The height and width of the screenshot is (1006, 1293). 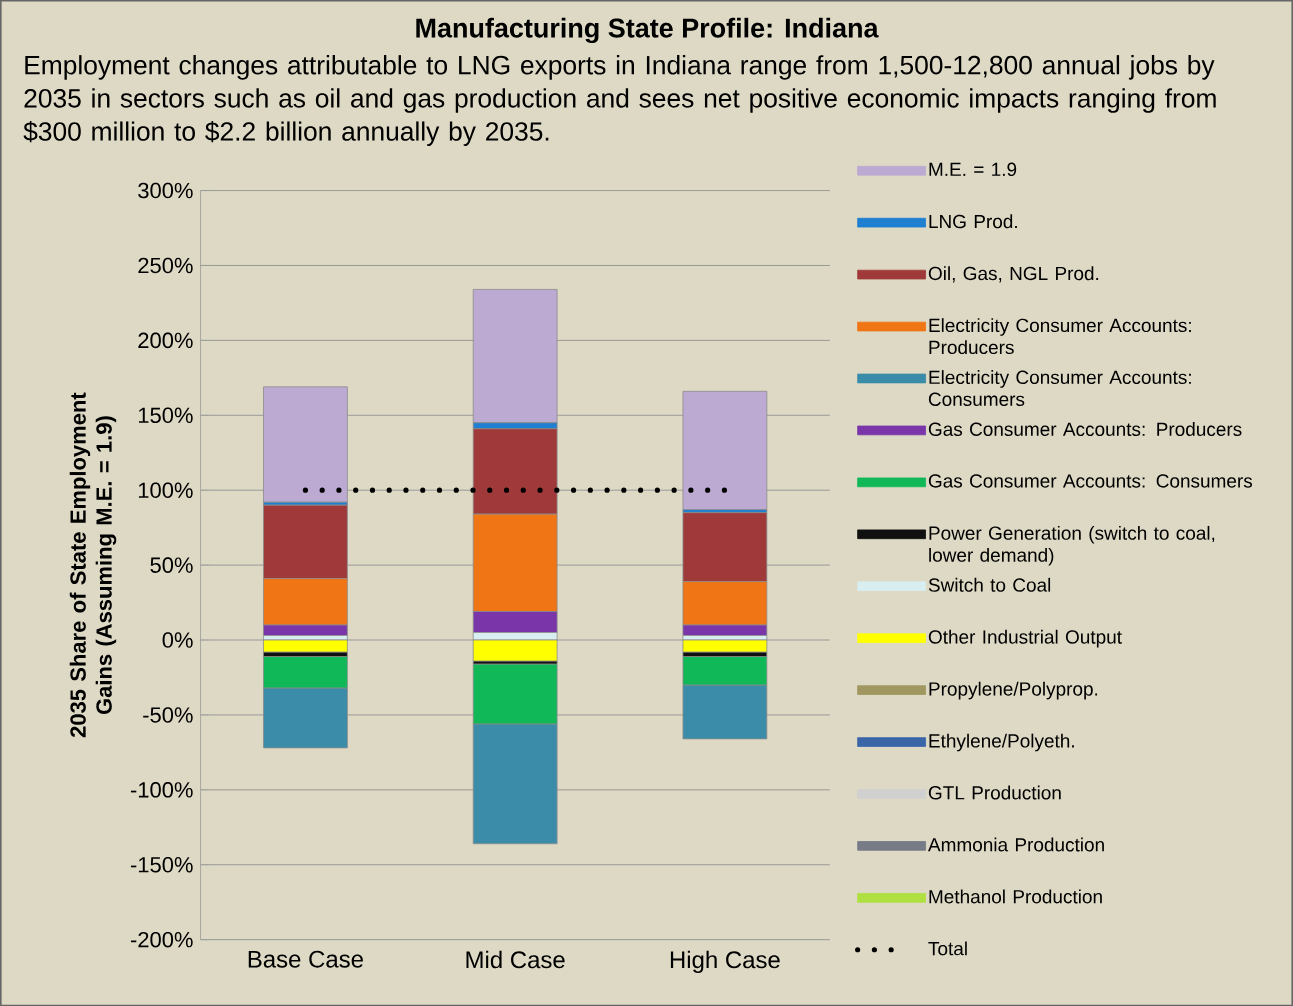 I want to click on legend-label: Propylene/Polyprop., so click(x=1013, y=690).